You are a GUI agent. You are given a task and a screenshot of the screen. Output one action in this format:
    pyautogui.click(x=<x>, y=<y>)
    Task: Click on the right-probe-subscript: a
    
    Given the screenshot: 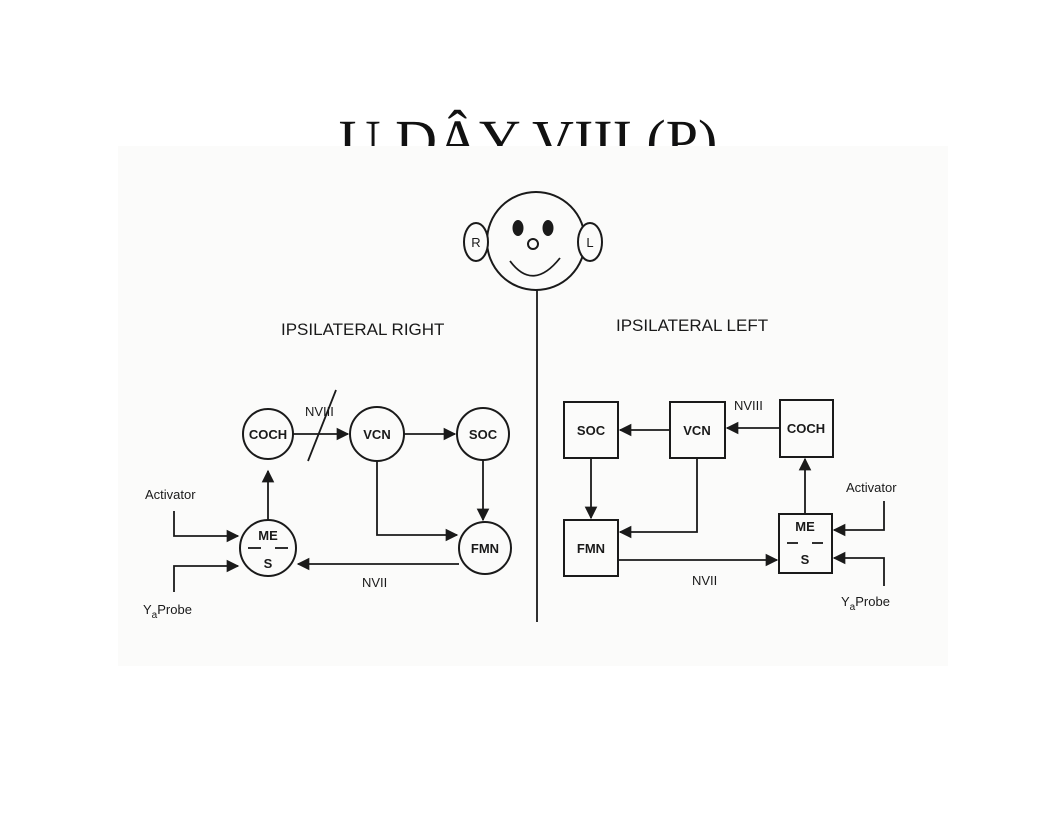 What is the action you would take?
    pyautogui.click(x=155, y=615)
    